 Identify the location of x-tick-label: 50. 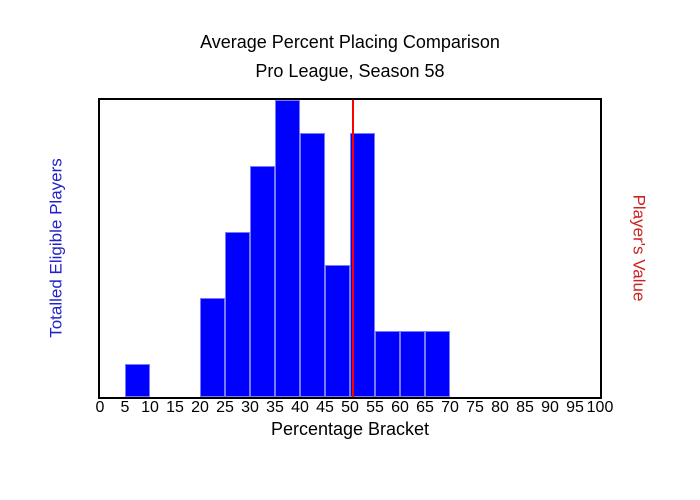
(350, 407).